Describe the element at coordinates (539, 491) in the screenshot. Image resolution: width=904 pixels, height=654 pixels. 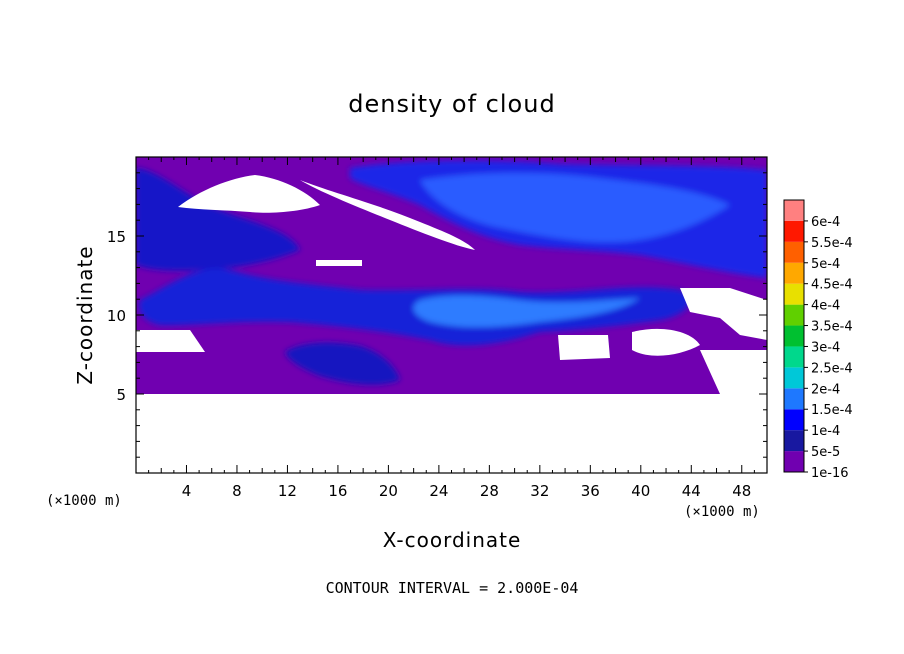
I see `x-tick-label: 32` at that location.